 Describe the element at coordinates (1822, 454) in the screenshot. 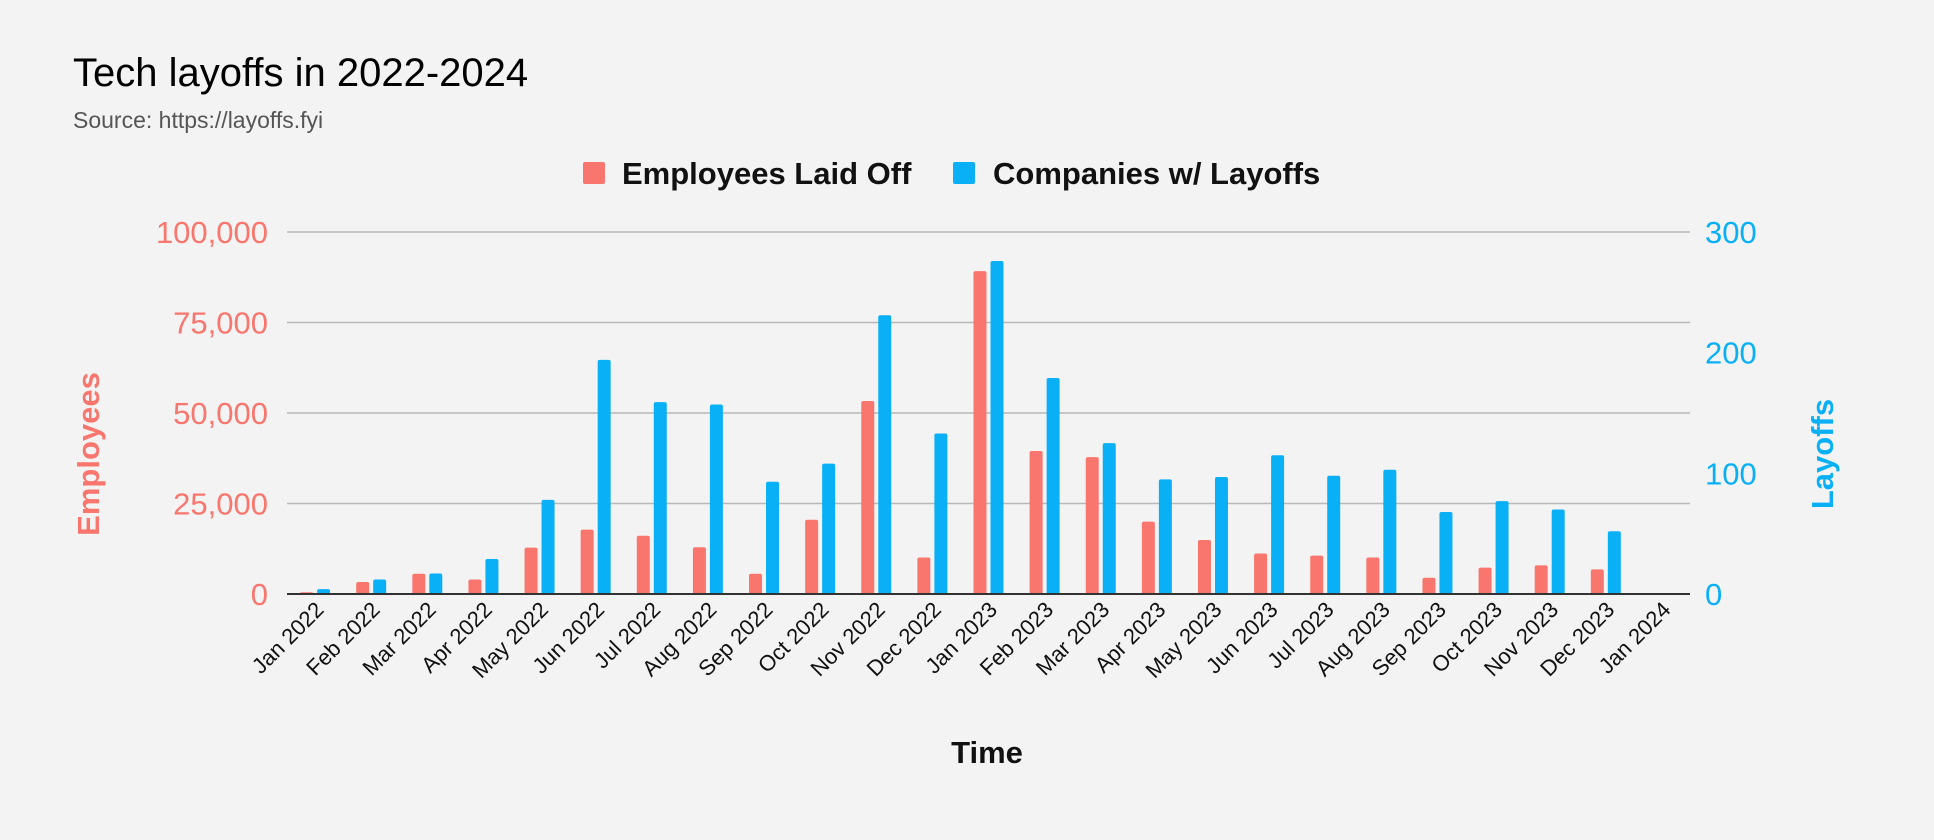

I see `y-axis-title-right: Layoffs` at that location.